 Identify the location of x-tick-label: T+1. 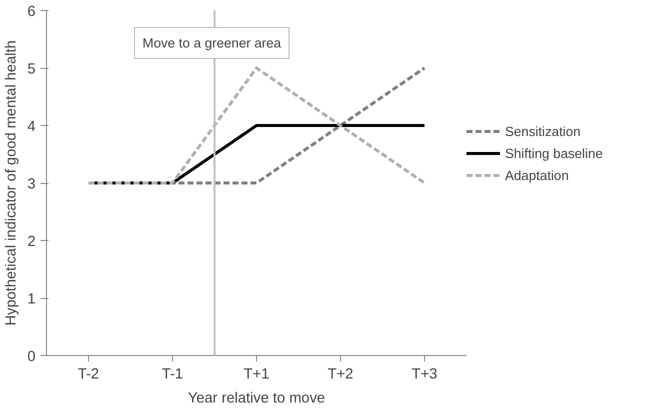
(257, 374).